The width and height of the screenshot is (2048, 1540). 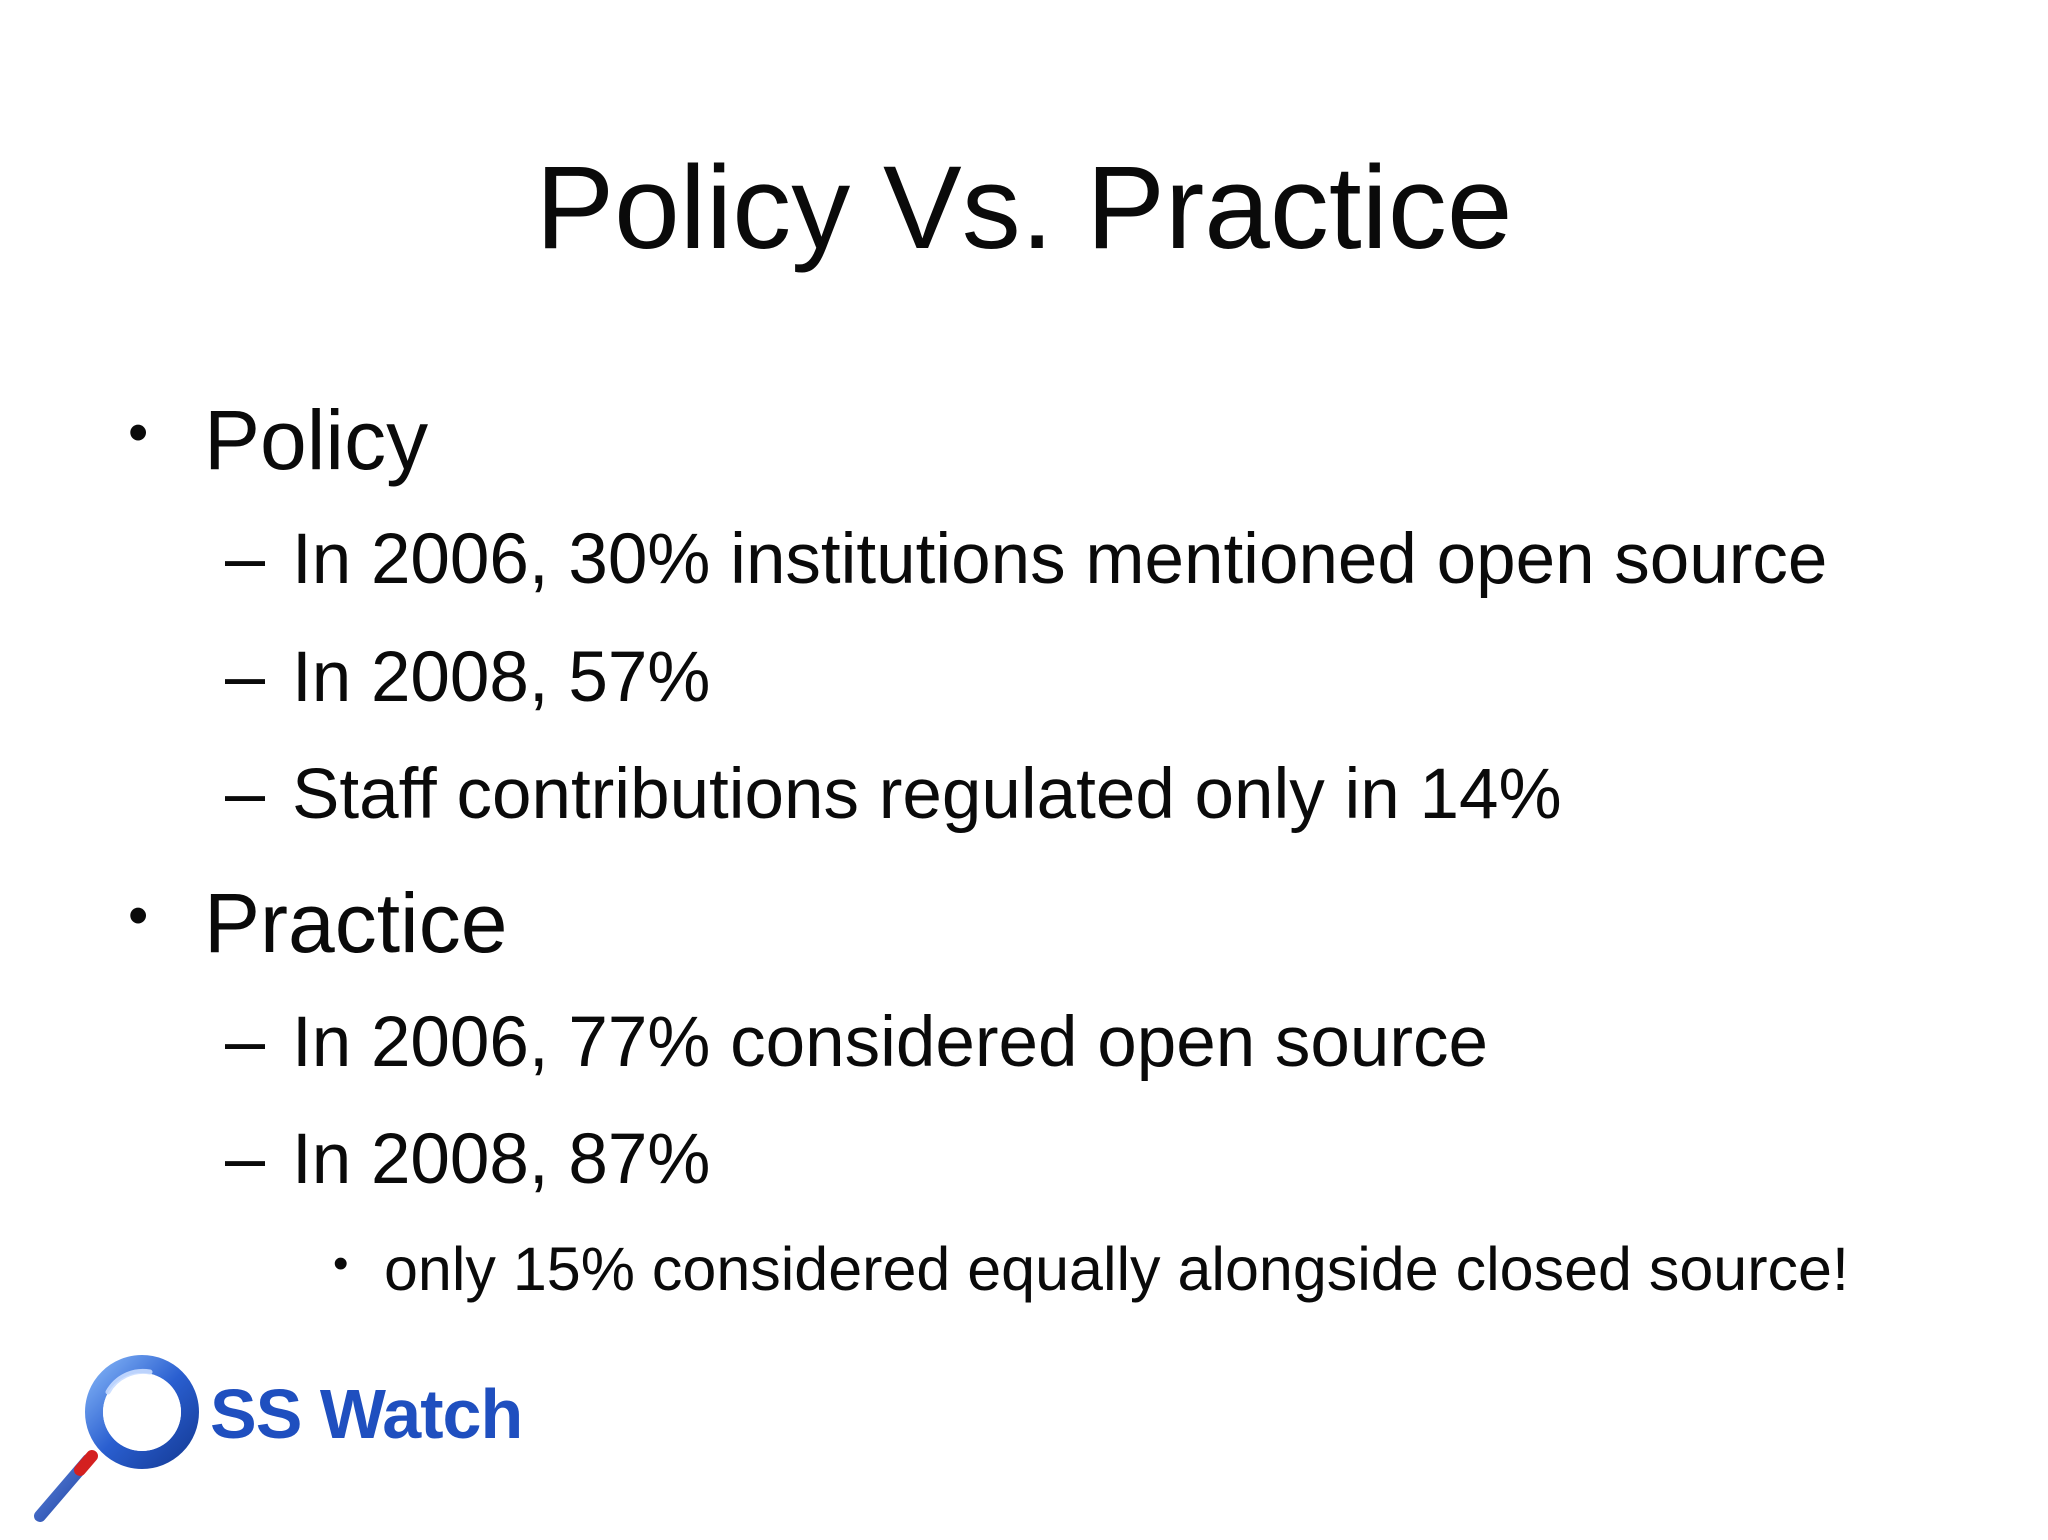 I want to click on practice-item: In 2008, 87%, so click(x=501, y=1159).